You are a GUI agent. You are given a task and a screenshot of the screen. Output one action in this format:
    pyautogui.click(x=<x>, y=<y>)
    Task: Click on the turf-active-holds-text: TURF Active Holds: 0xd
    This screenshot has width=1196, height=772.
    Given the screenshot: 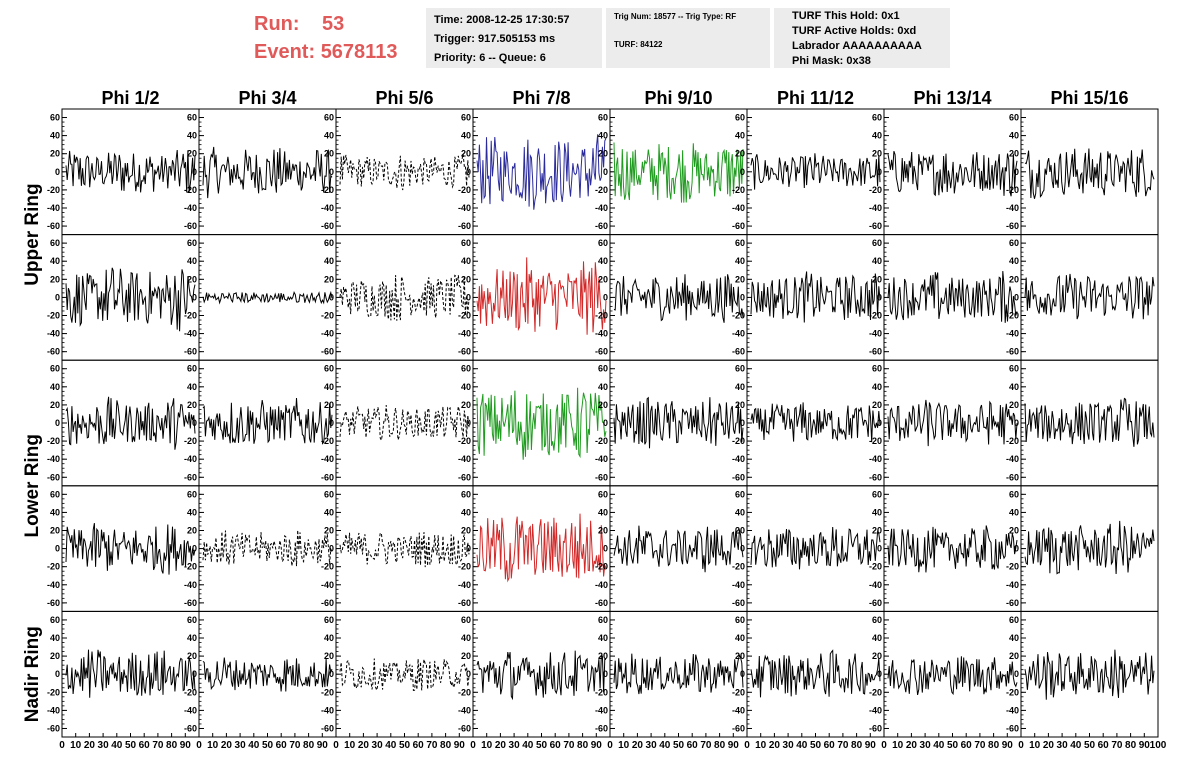 What is the action you would take?
    pyautogui.click(x=854, y=31)
    